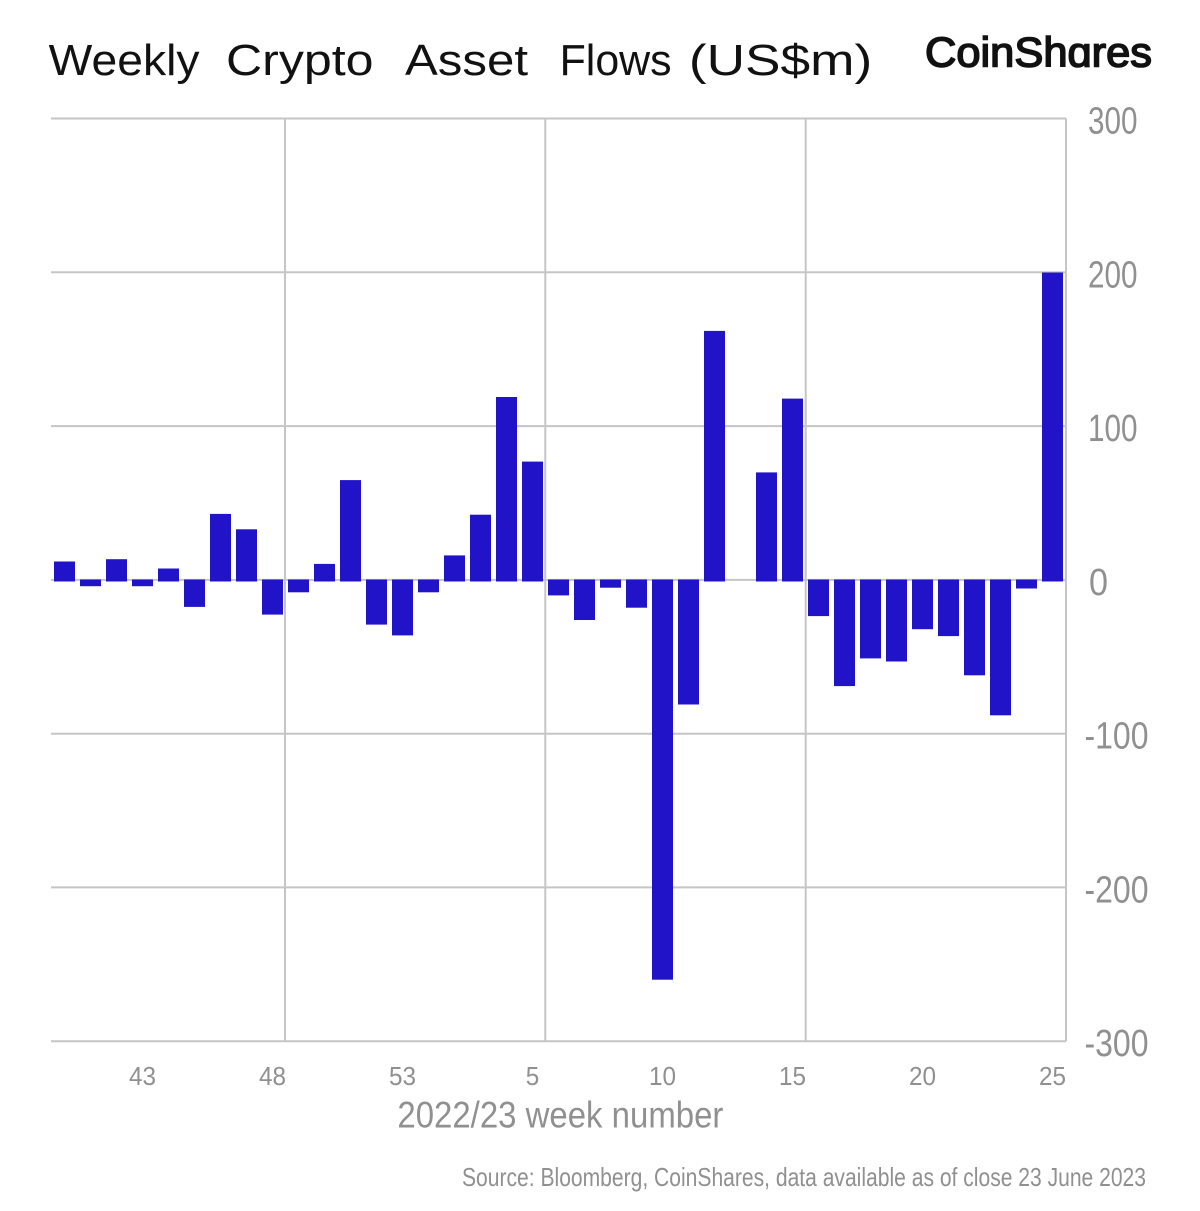 The width and height of the screenshot is (1200, 1211). Describe the element at coordinates (1117, 1044) in the screenshot. I see `svg-text: -300` at that location.